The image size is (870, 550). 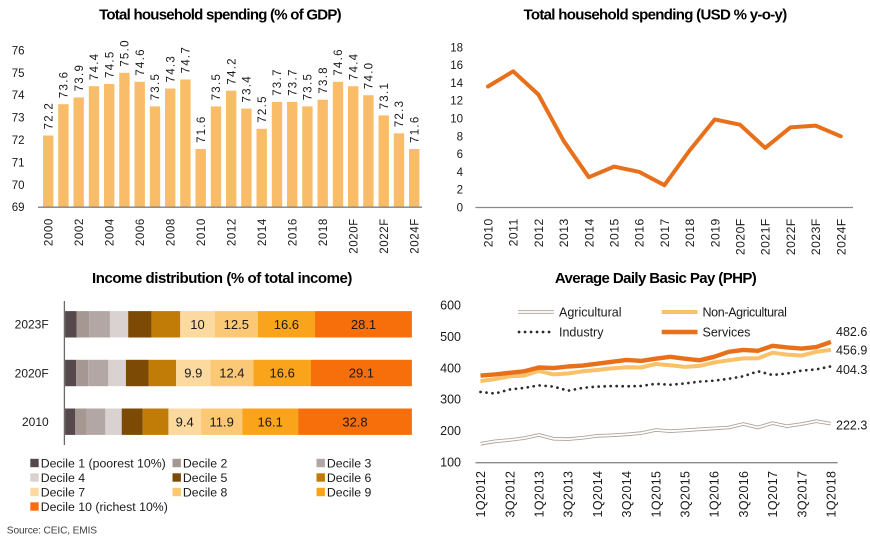 What do you see at coordinates (456, 84) in the screenshot?
I see `svg-text: 14` at bounding box center [456, 84].